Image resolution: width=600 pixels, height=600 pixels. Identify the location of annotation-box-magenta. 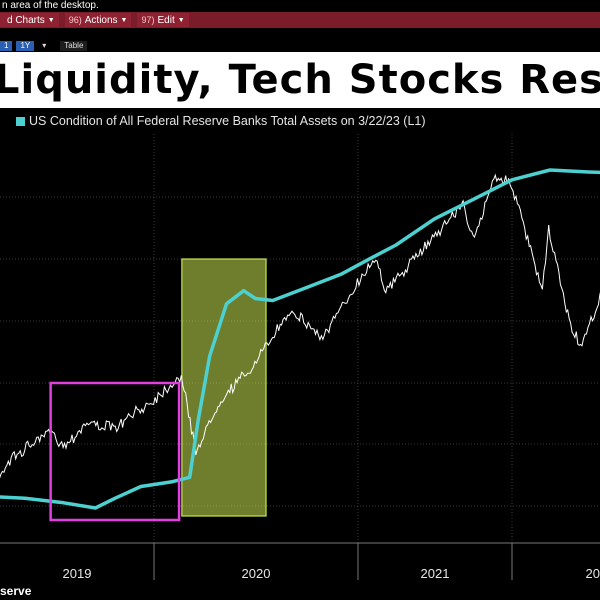
(115, 451).